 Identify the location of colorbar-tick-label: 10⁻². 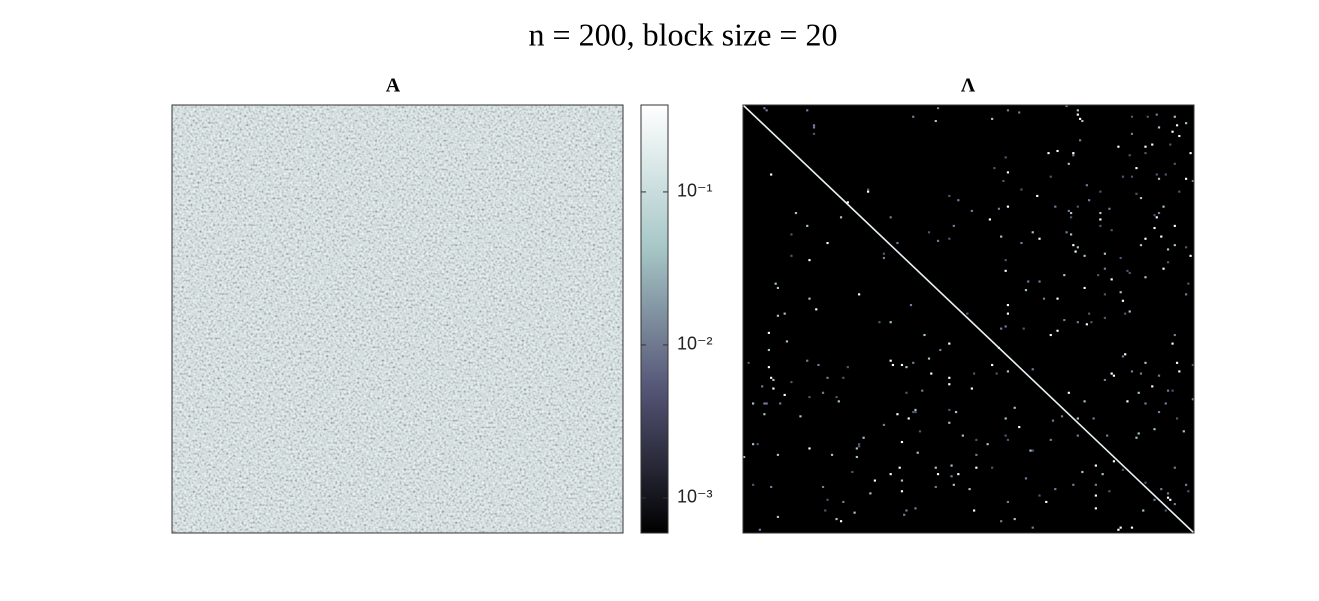
(695, 344).